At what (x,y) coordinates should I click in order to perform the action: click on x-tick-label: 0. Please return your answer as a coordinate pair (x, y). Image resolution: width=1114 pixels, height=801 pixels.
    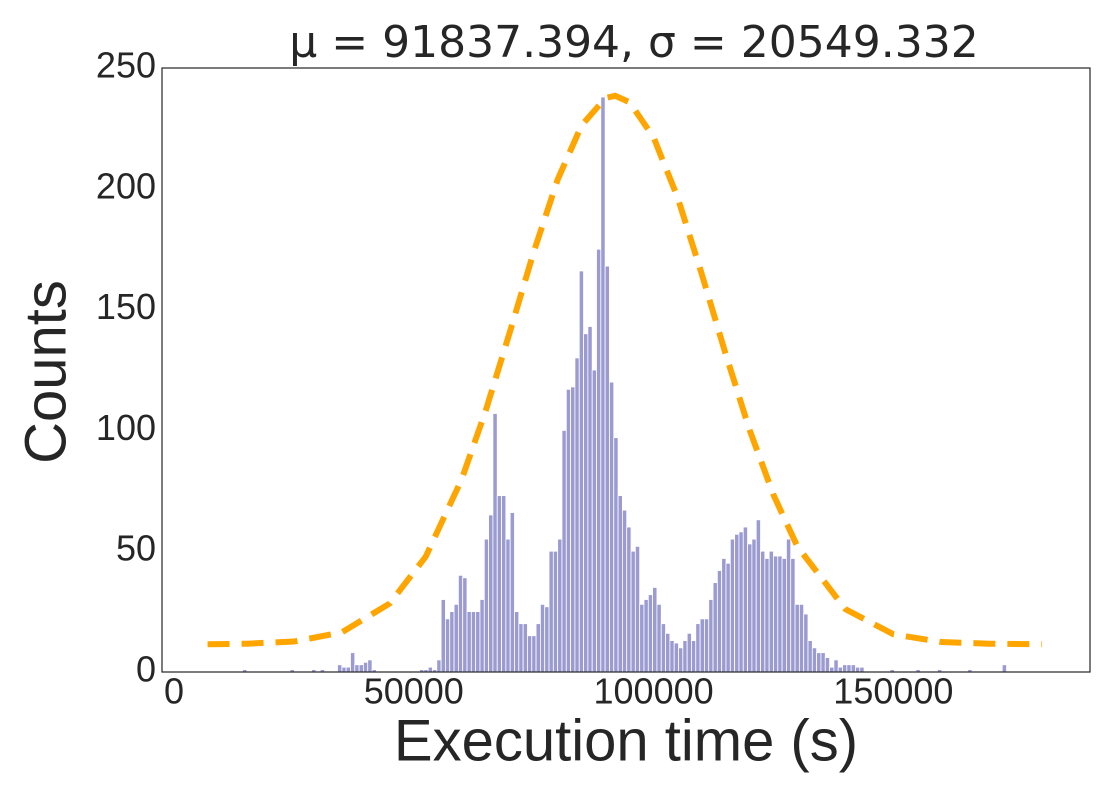
    Looking at the image, I should click on (174, 691).